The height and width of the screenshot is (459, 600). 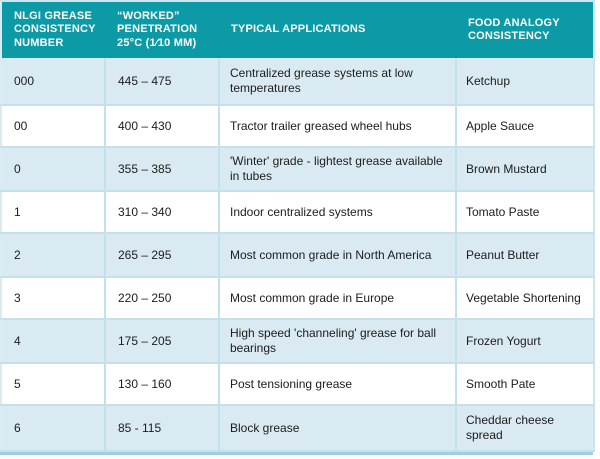 I want to click on header-food-analogy-consistency: FOOD ANALOGY CONSISTENCY, so click(x=525, y=29).